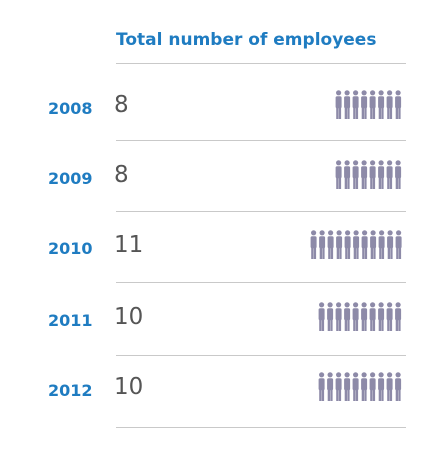 The width and height of the screenshot is (440, 460). Describe the element at coordinates (261, 63) in the screenshot. I see `header-rule` at that location.